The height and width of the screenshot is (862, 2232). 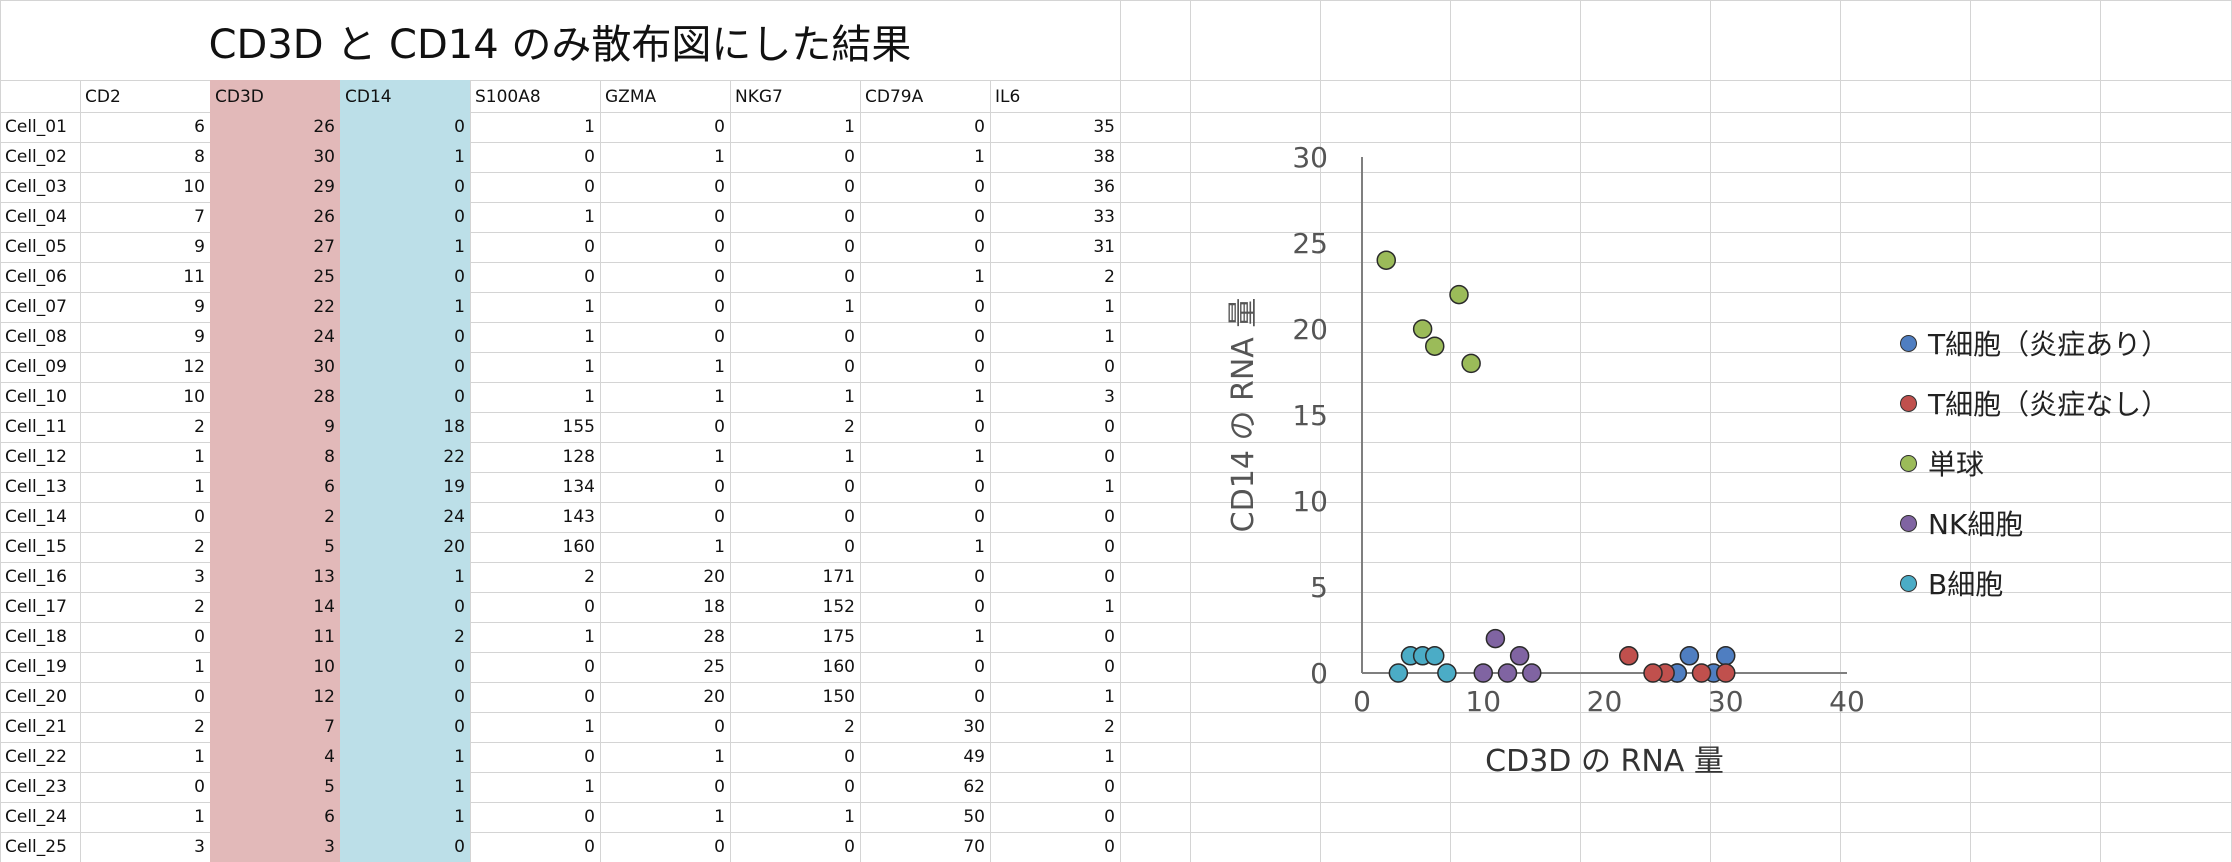 I want to click on column-header: NKG7, so click(x=759, y=97).